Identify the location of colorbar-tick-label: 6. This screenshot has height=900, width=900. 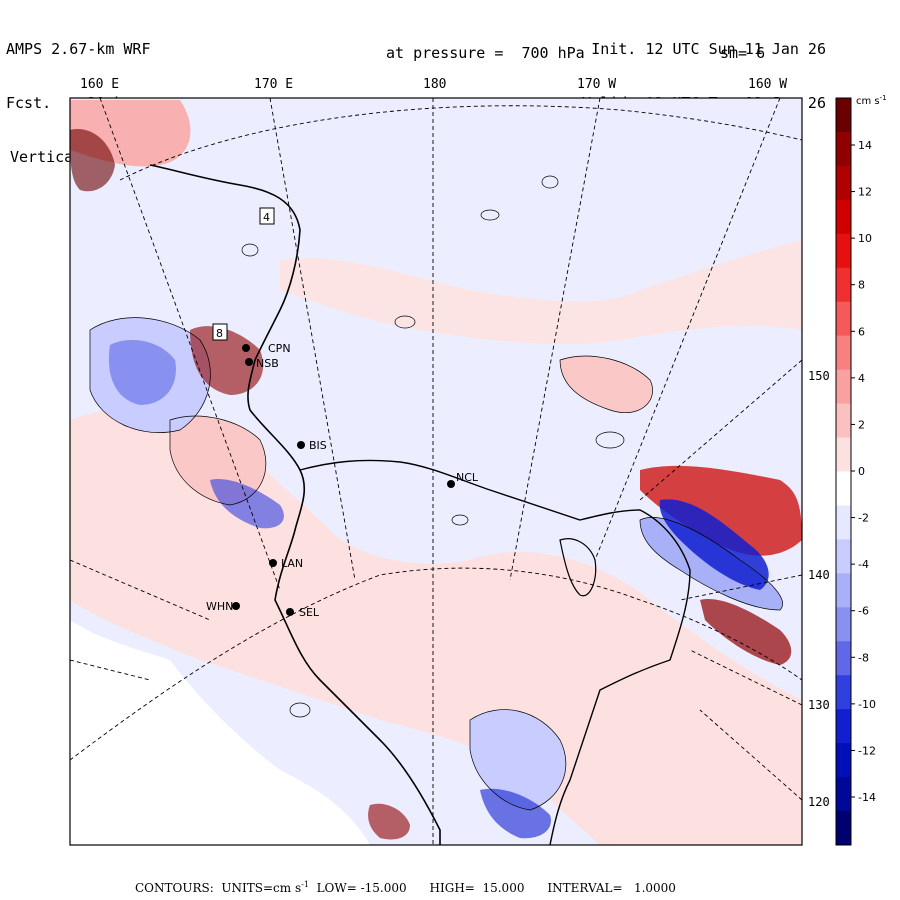
(861, 331).